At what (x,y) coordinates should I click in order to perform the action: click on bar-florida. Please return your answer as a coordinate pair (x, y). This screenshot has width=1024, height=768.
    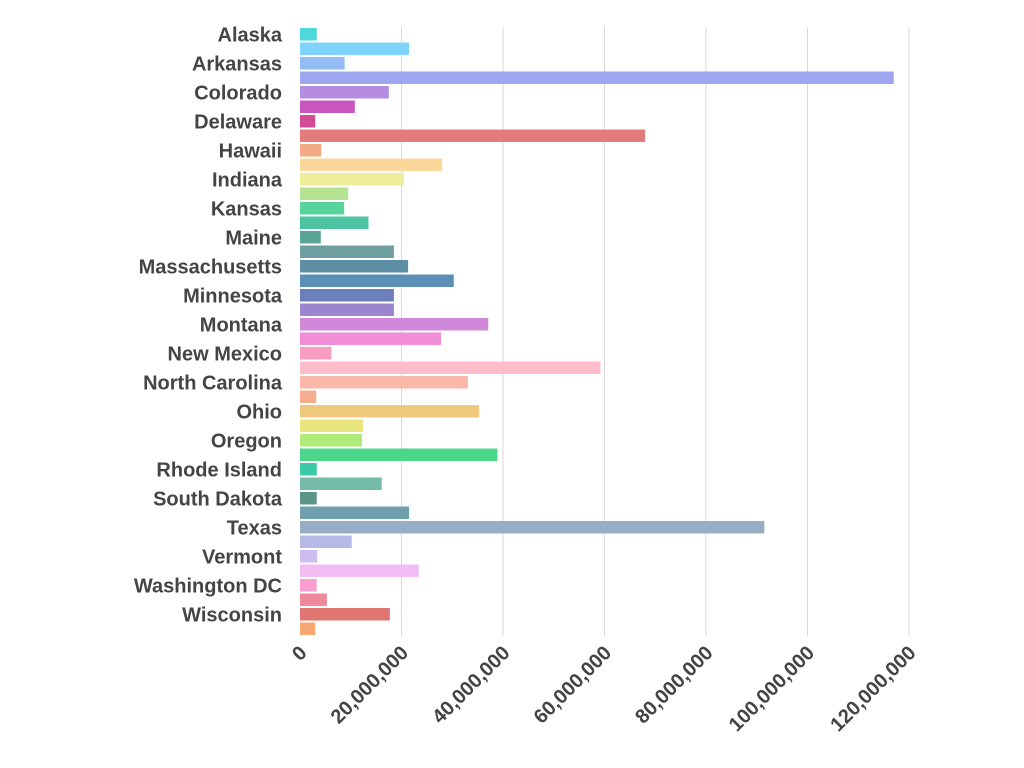
    Looking at the image, I should click on (473, 135).